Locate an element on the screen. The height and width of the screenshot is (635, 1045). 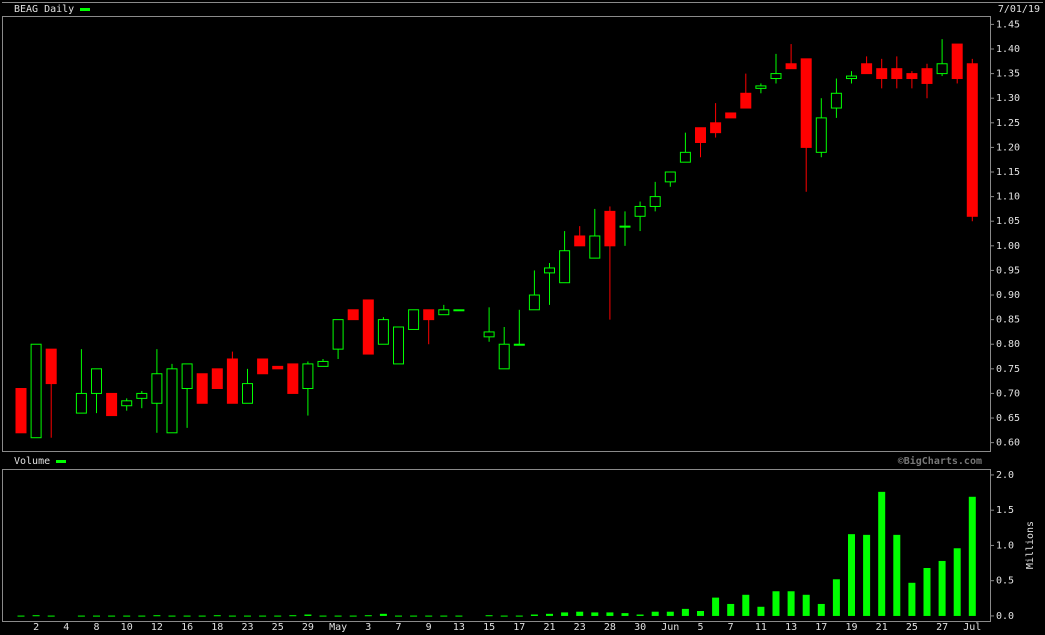
x-tick-label: 12 is located at coordinates (157, 627).